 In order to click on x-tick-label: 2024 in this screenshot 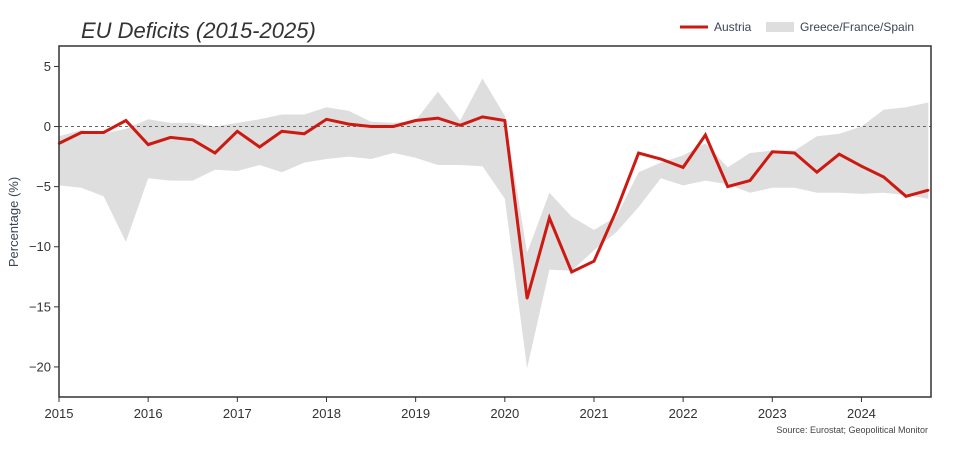, I will do `click(861, 413)`.